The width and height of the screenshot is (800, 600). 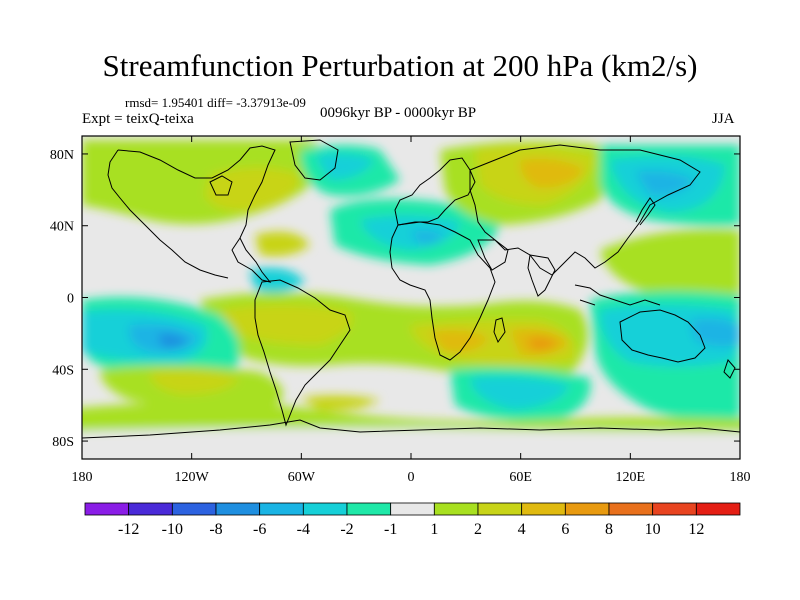 What do you see at coordinates (543, 344) in the screenshot?
I see `contour-region-sio-center` at bounding box center [543, 344].